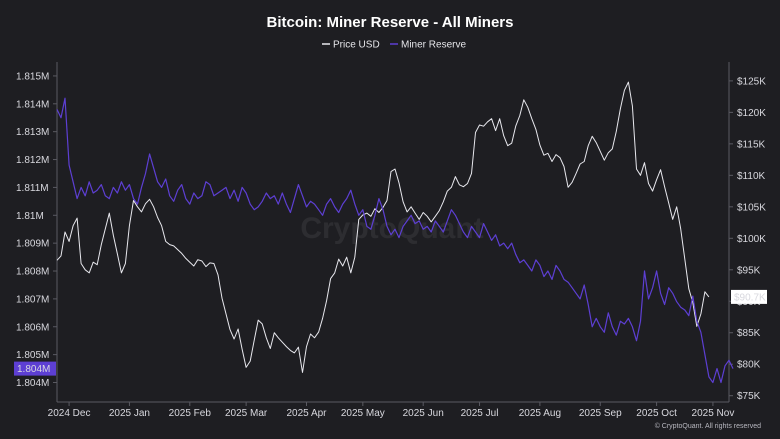  I want to click on right-tick-label: $125K, so click(751, 81).